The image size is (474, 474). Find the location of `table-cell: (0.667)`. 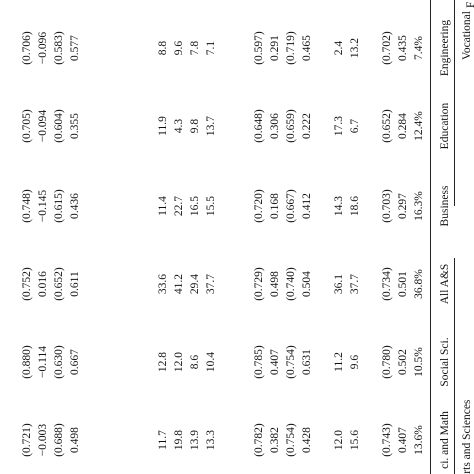

table-cell: (0.667) is located at coordinates (291, 206).